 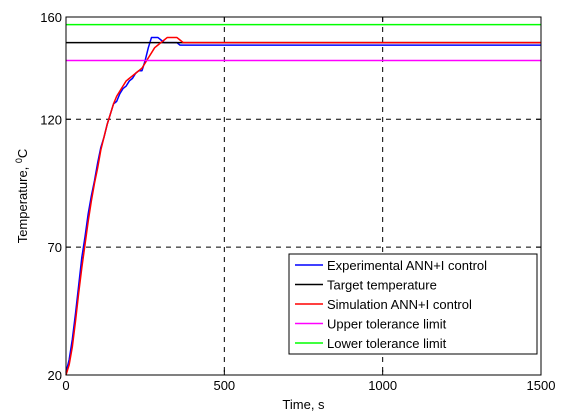 What do you see at coordinates (382, 285) in the screenshot?
I see `legend-label: Target temperature` at bounding box center [382, 285].